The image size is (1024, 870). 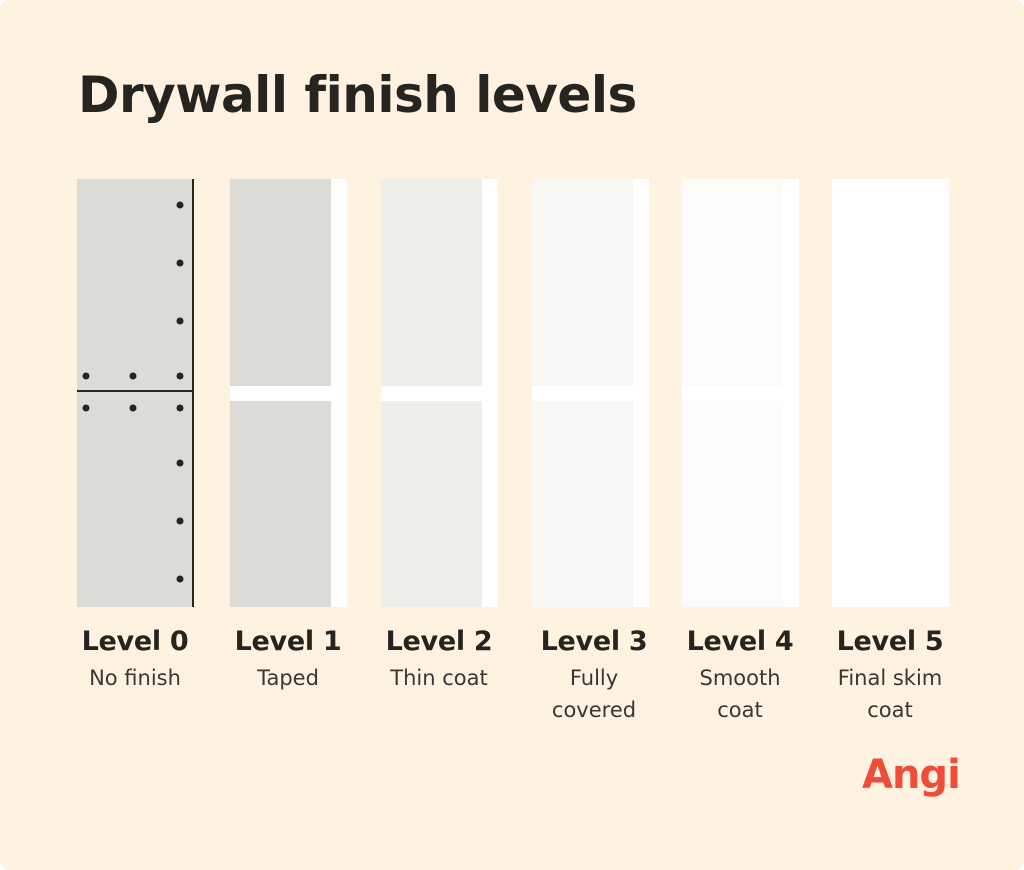 I want to click on level-description: No finish, so click(x=135, y=678).